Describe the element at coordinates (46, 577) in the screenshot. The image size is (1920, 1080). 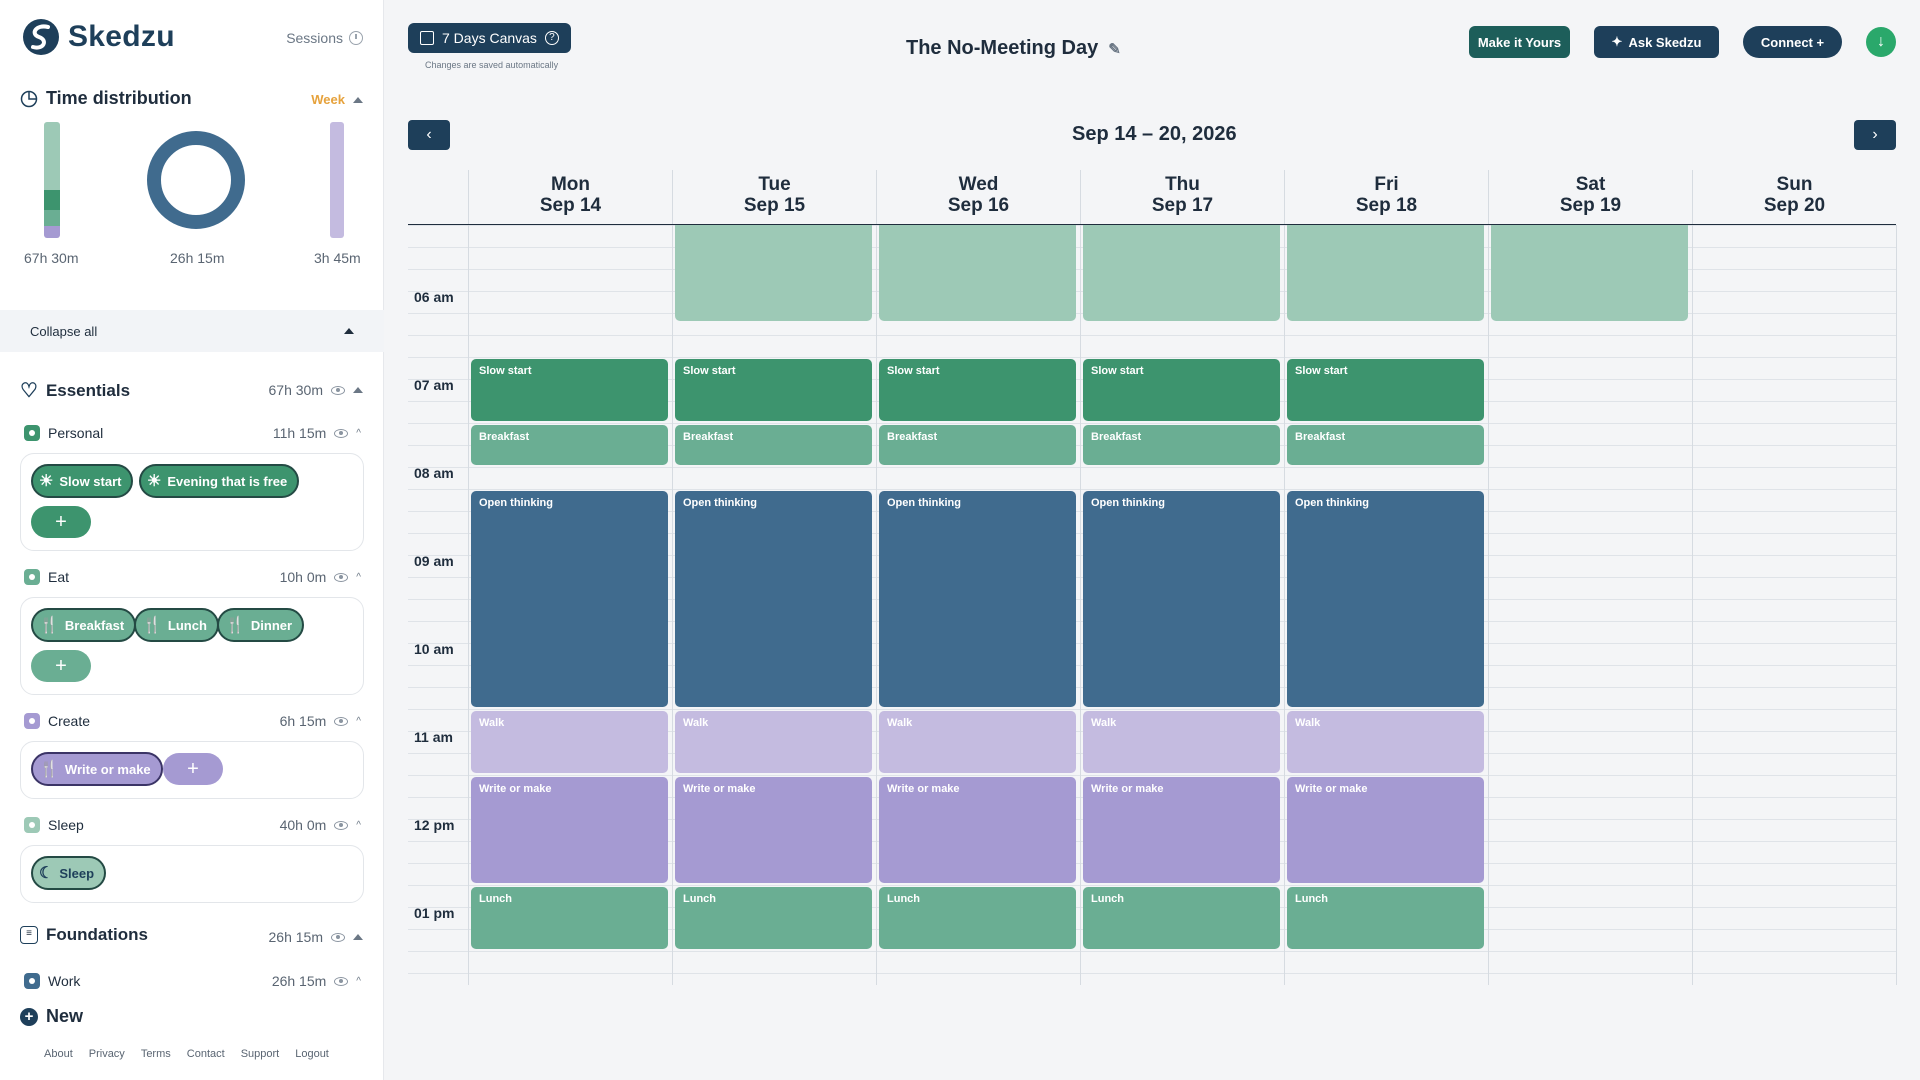
I see `eat-subcategory: Eat` at that location.